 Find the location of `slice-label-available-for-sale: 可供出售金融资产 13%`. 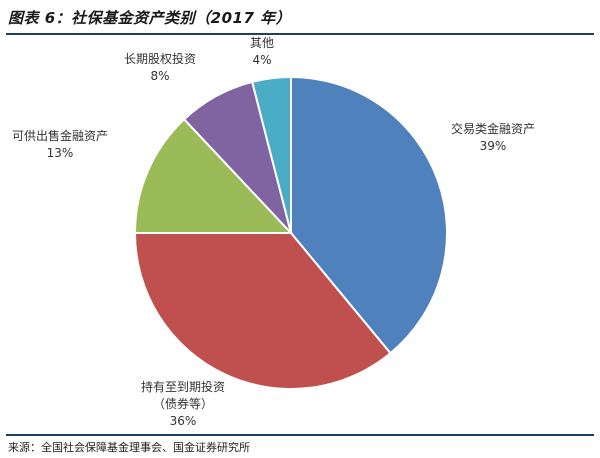

slice-label-available-for-sale: 可供出售金融资产 13% is located at coordinates (60, 144).